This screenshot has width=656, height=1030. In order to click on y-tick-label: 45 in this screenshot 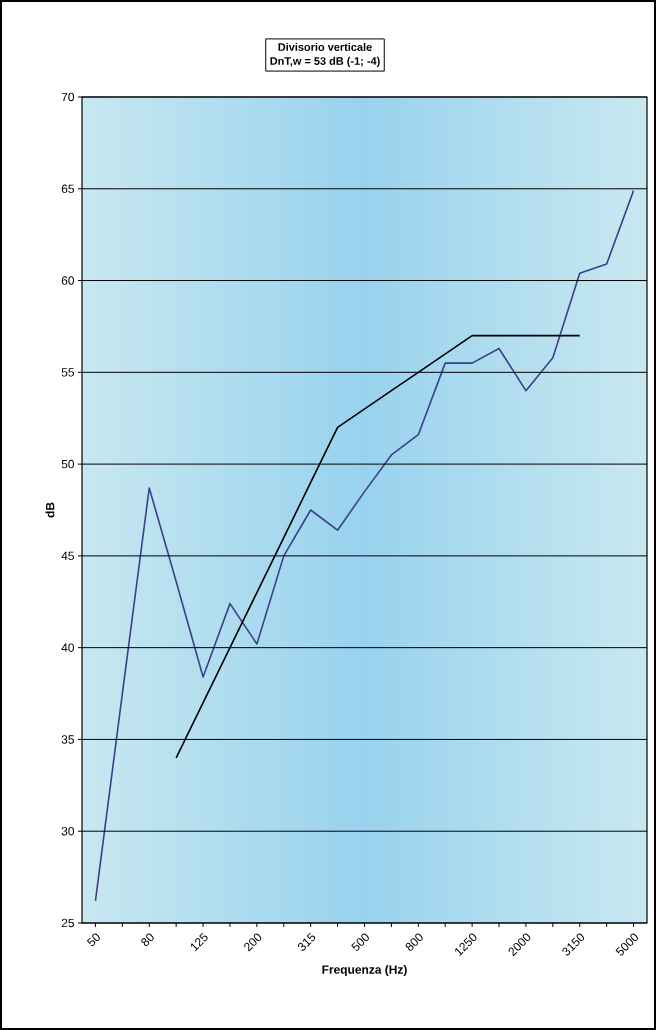, I will do `click(67, 556)`.